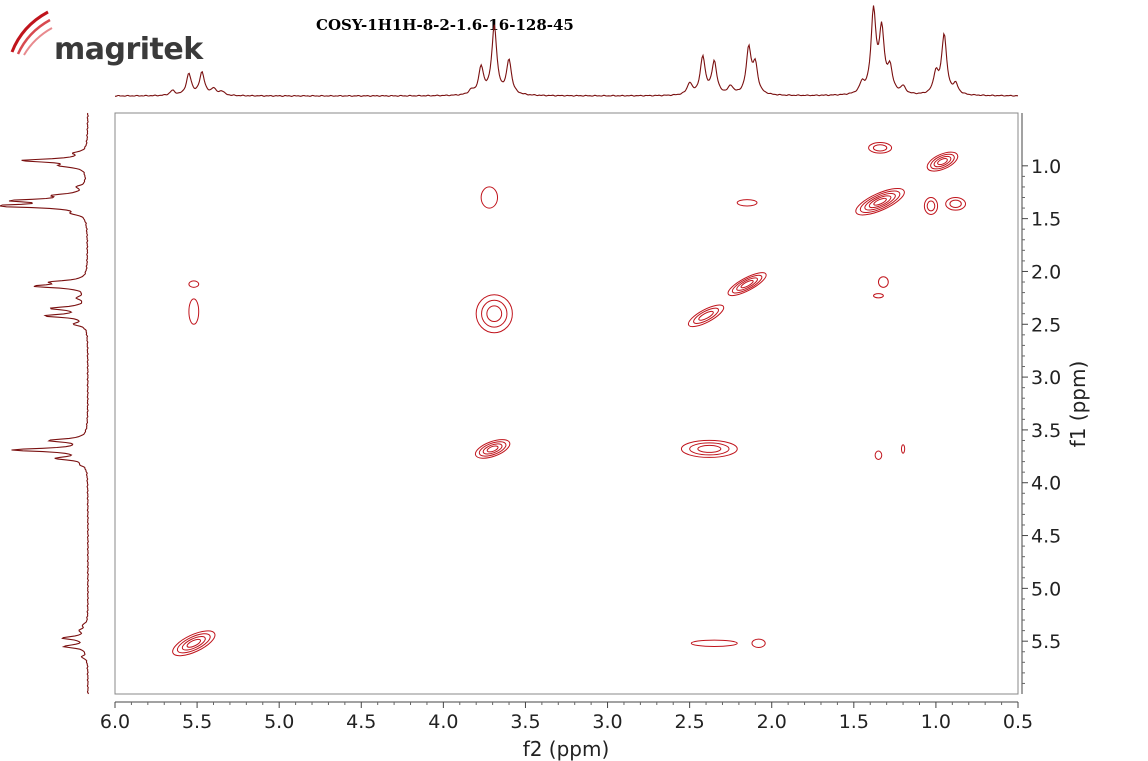 This screenshot has width=1148, height=761. Describe the element at coordinates (128, 49) in the screenshot. I see `logo-wordmark: magritek` at that location.